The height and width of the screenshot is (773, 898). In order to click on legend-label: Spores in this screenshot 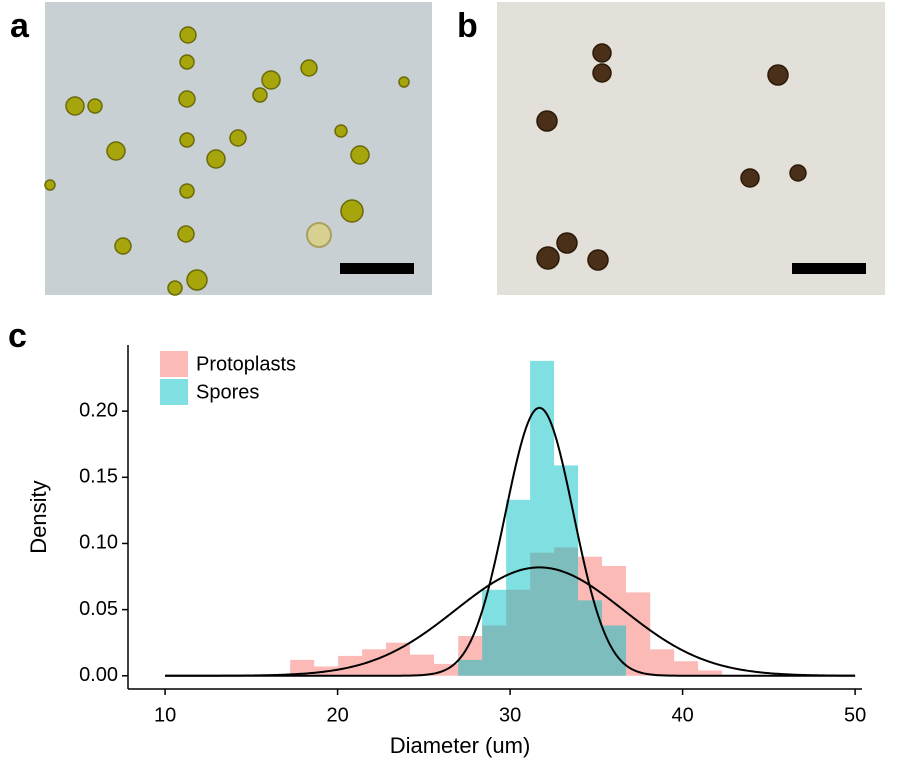, I will do `click(227, 392)`.